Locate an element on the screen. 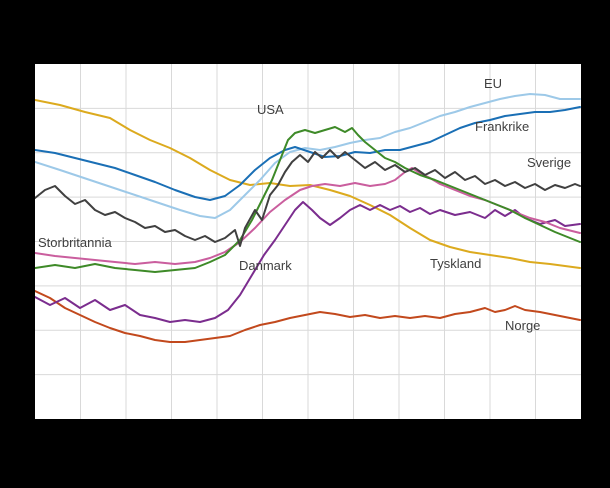  series-label-storbritannia: Storbritannia is located at coordinates (75, 242).